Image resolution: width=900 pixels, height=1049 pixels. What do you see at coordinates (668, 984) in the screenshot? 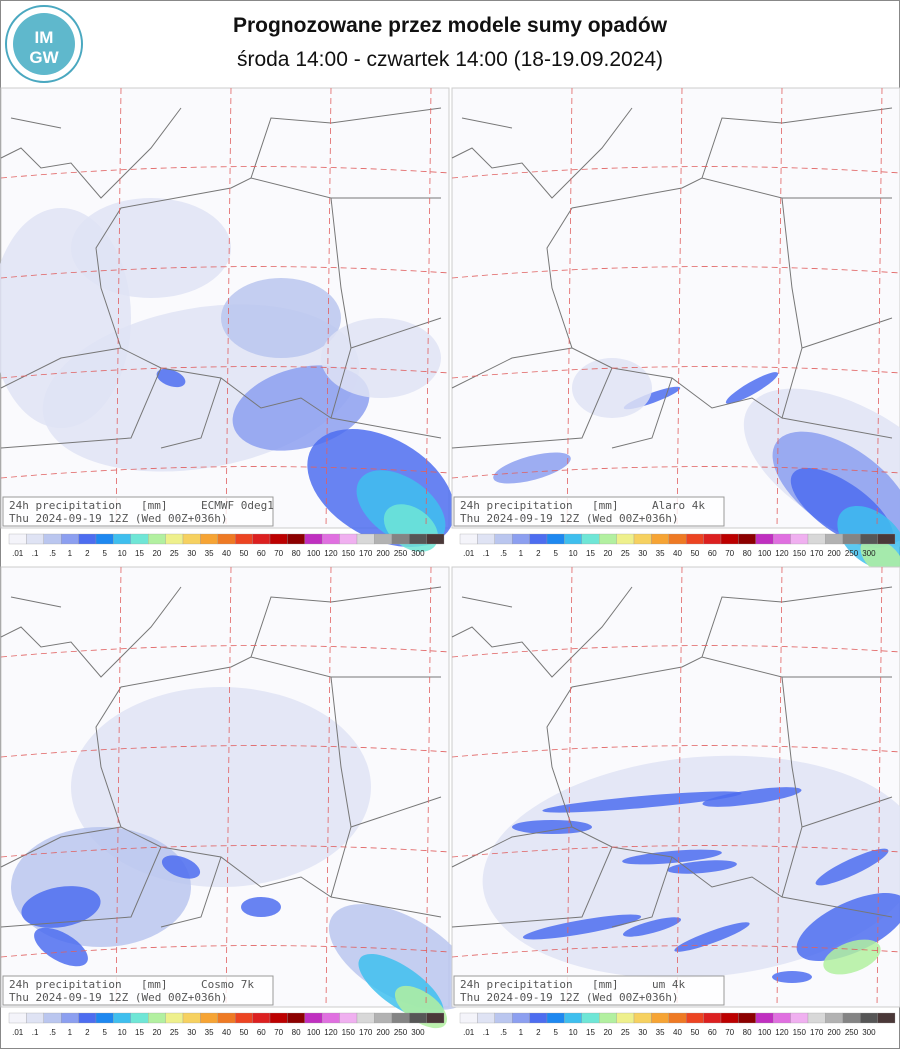
I see `panel-model: um 4k` at bounding box center [668, 984].